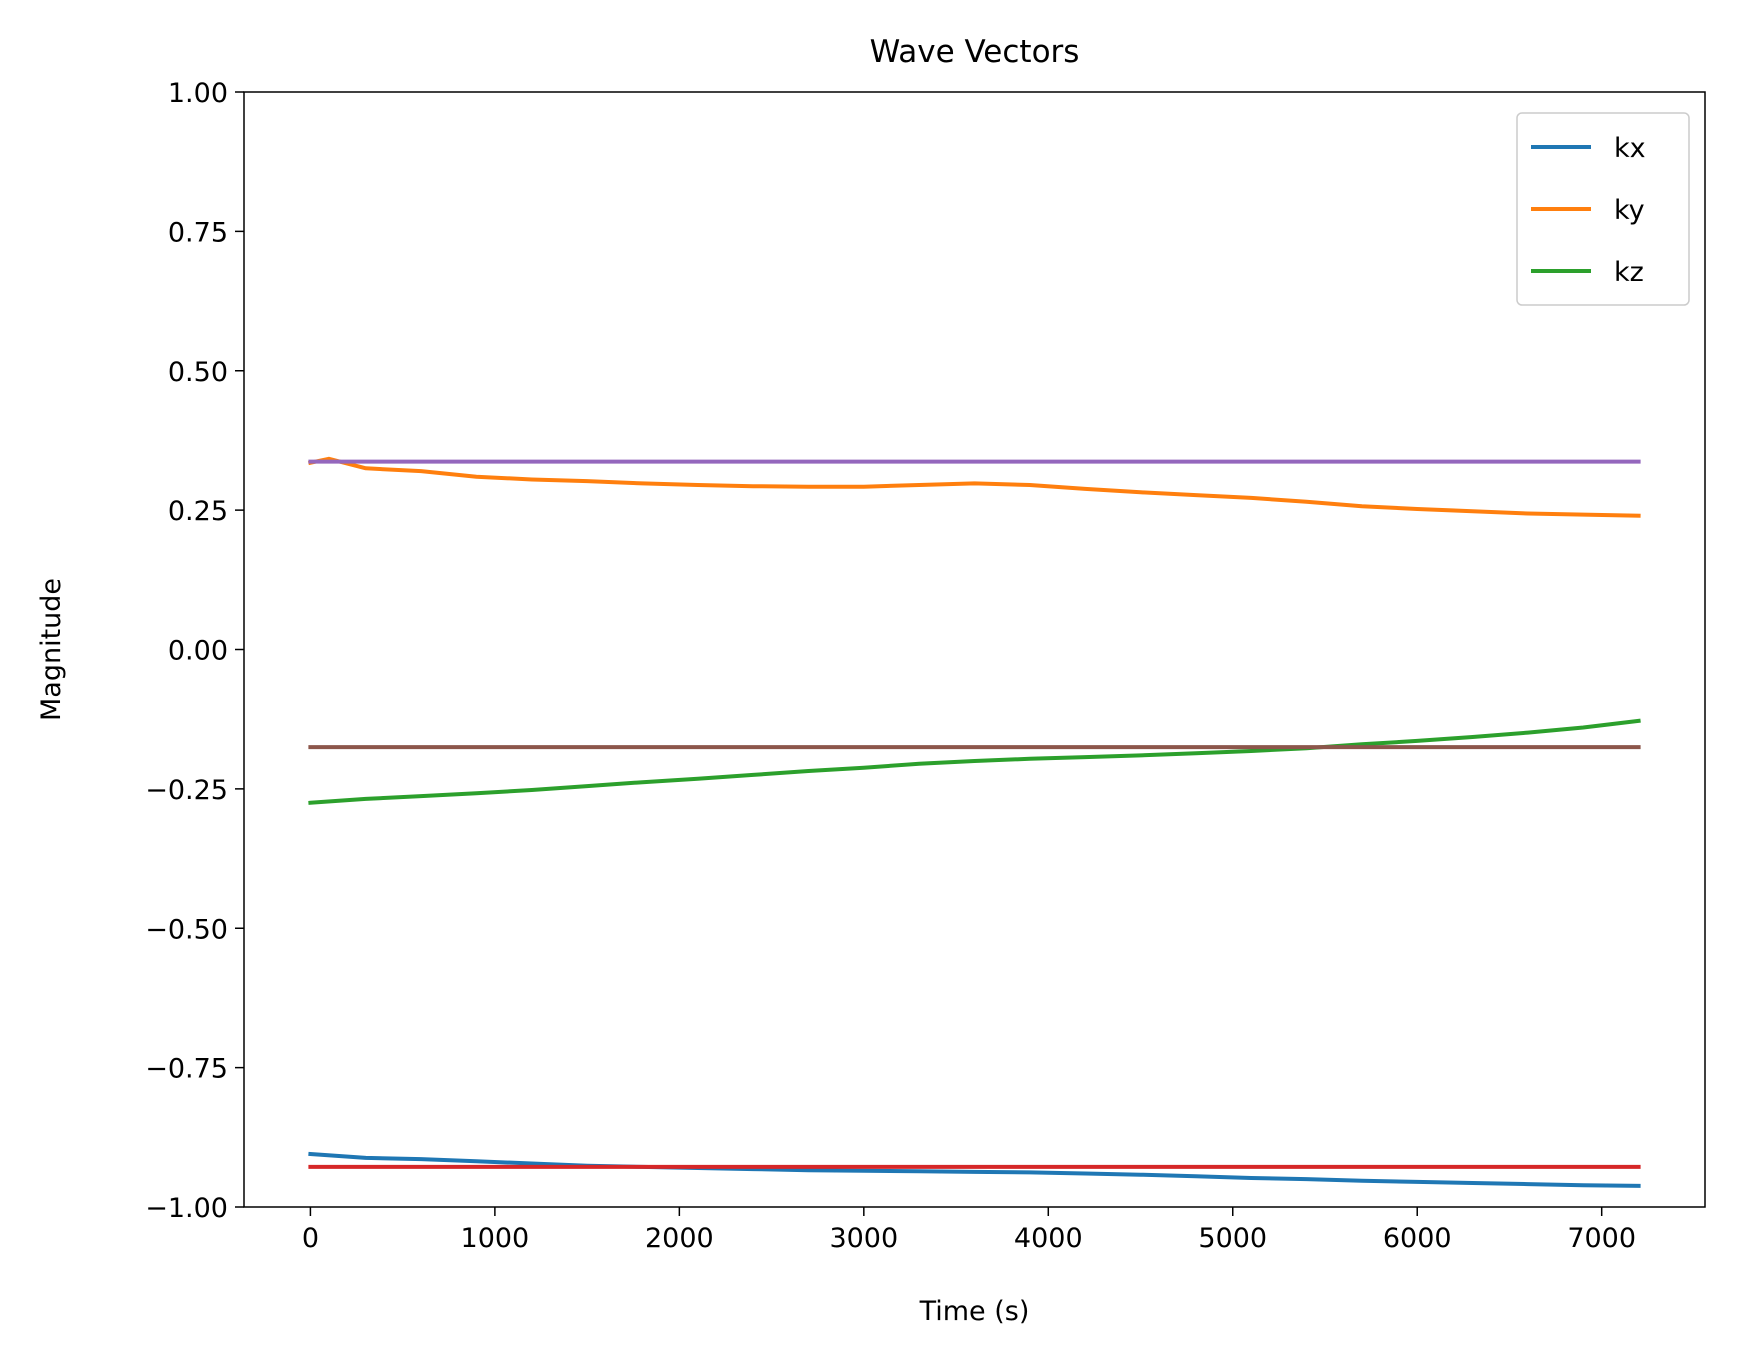 The image size is (1761, 1357). What do you see at coordinates (1629, 272) in the screenshot?
I see `legend-label-kz: kz` at bounding box center [1629, 272].